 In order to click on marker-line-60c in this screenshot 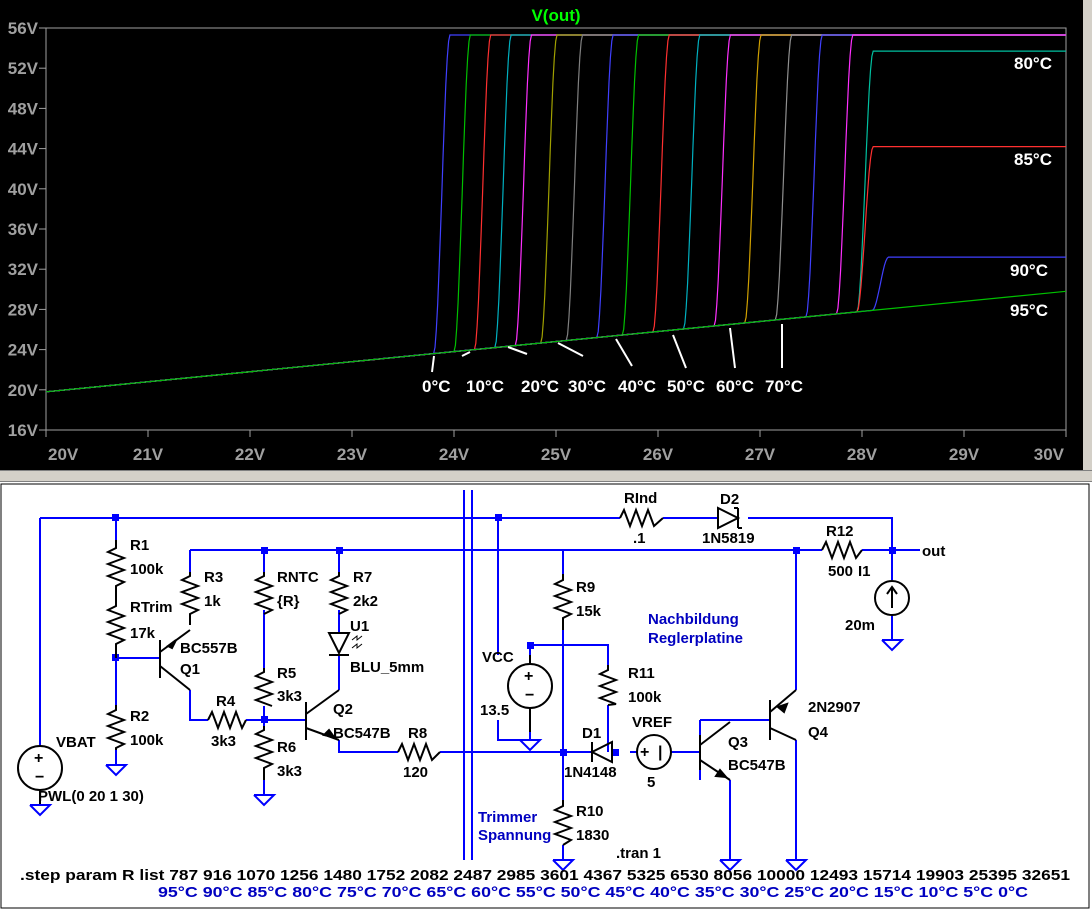, I will do `click(732, 348)`.